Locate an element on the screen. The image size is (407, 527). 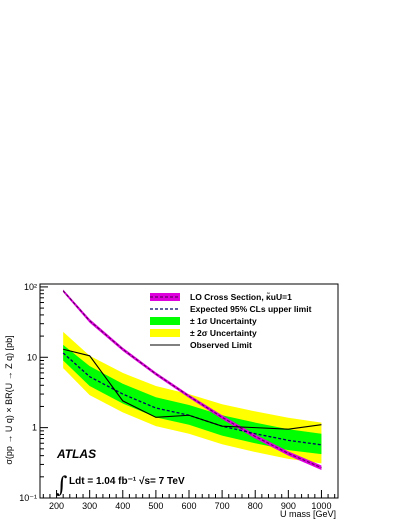
legend-label: ± 1σ Uncertainty is located at coordinates (223, 321).